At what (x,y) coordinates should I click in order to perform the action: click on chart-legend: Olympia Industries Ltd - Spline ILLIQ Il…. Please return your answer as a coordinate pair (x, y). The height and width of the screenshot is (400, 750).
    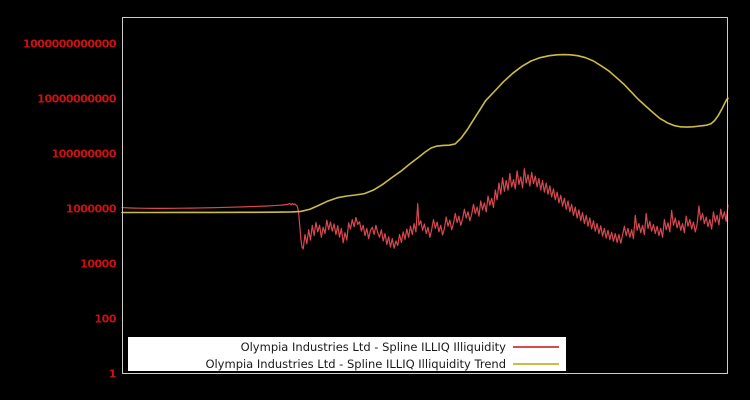
    Looking at the image, I should click on (347, 354).